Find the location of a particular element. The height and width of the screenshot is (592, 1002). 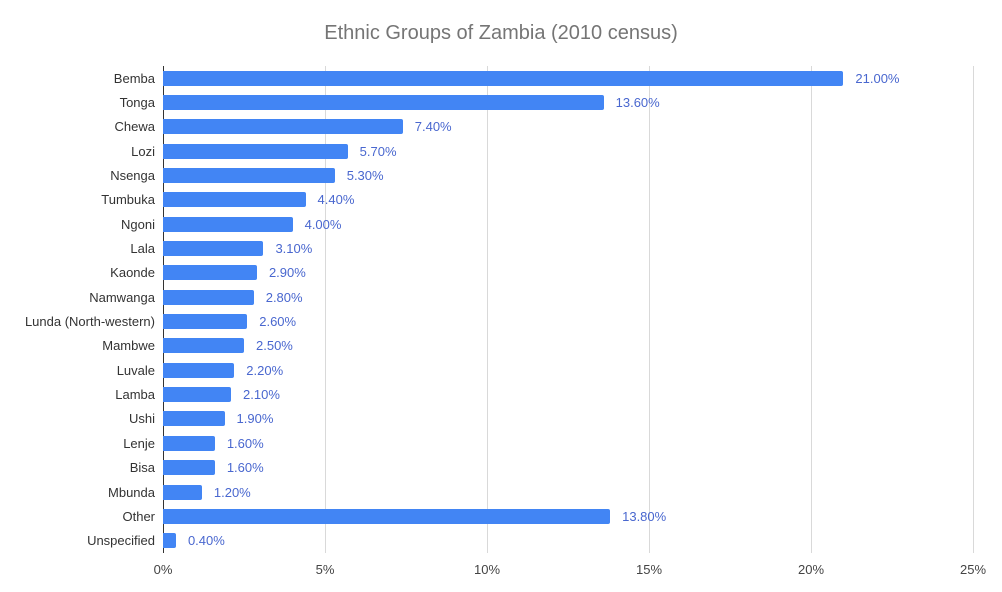

category-label: Namwanga is located at coordinates (122, 297).